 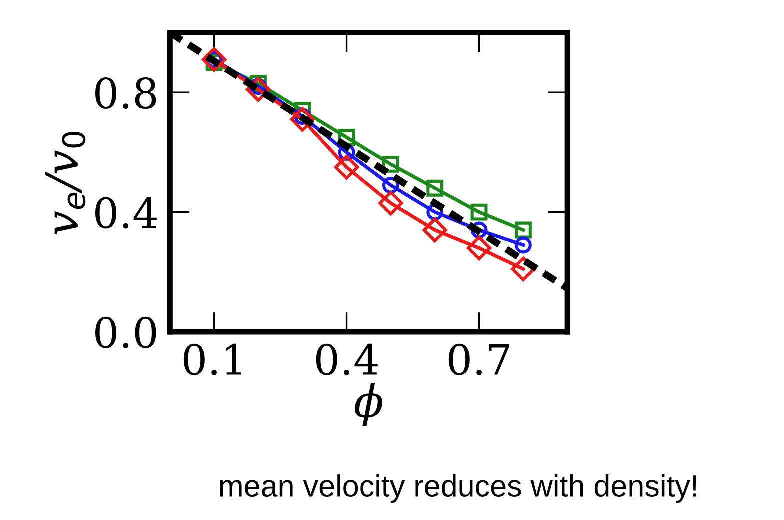 What do you see at coordinates (347, 360) in the screenshot?
I see `x-tick-label: 0.4` at bounding box center [347, 360].